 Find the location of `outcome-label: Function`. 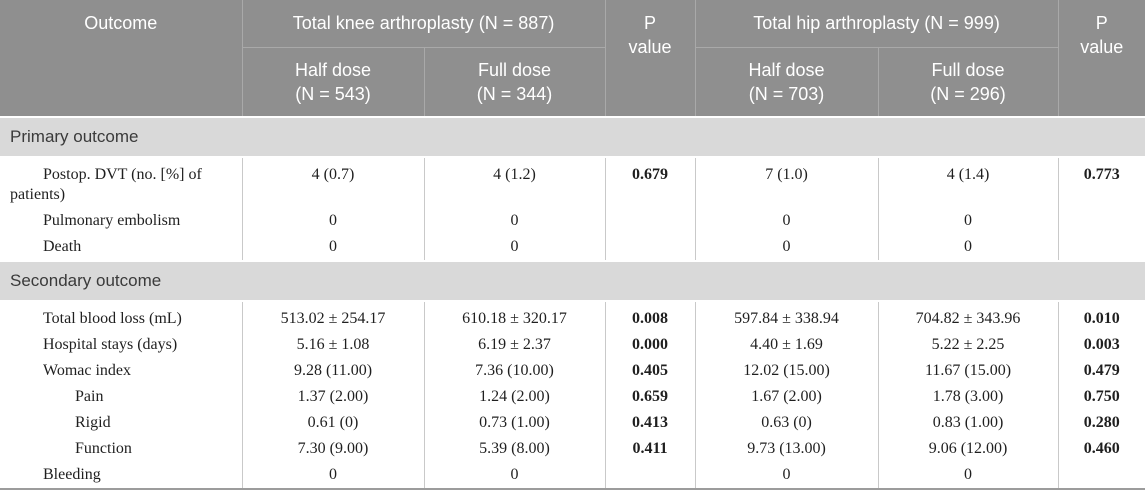

outcome-label: Function is located at coordinates (121, 449).